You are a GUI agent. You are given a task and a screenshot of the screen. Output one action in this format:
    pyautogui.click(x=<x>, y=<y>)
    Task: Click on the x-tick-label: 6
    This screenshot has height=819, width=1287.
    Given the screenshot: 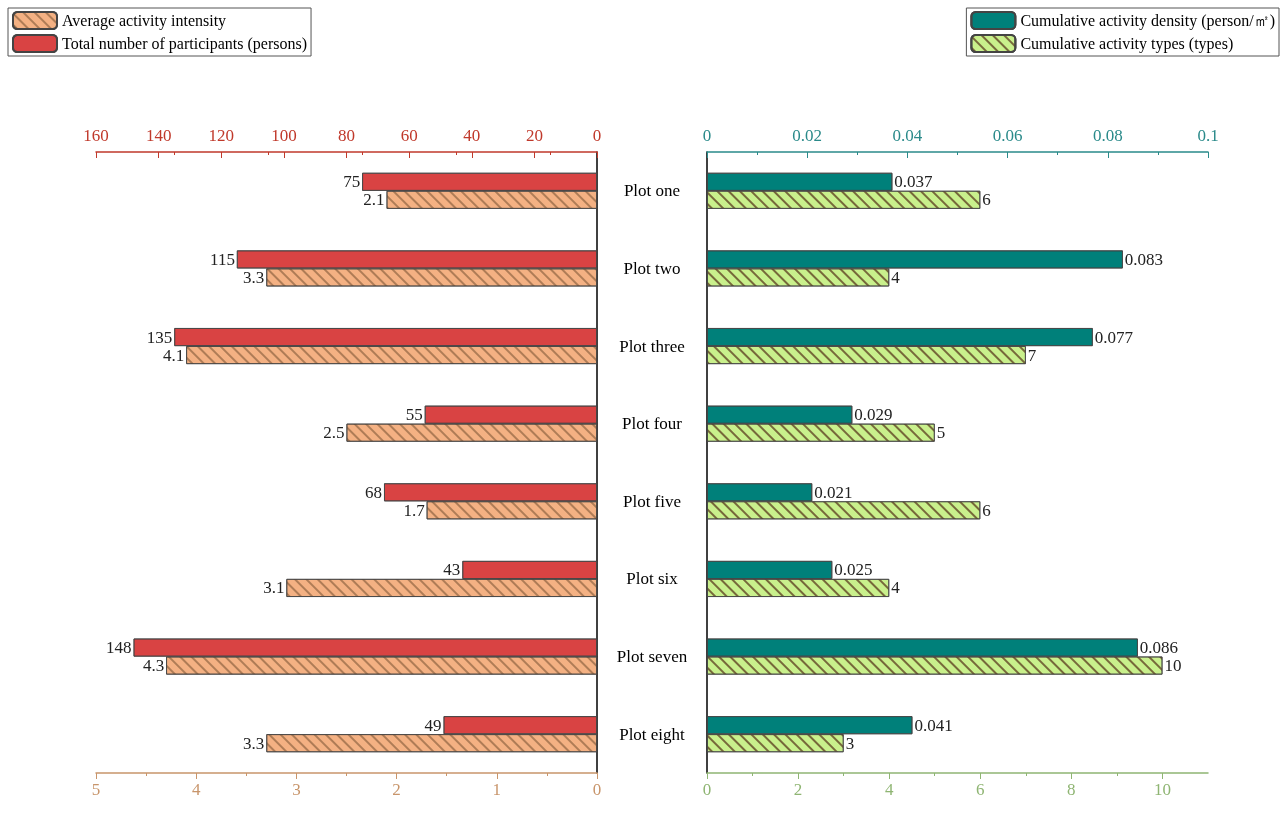 What is the action you would take?
    pyautogui.click(x=980, y=789)
    